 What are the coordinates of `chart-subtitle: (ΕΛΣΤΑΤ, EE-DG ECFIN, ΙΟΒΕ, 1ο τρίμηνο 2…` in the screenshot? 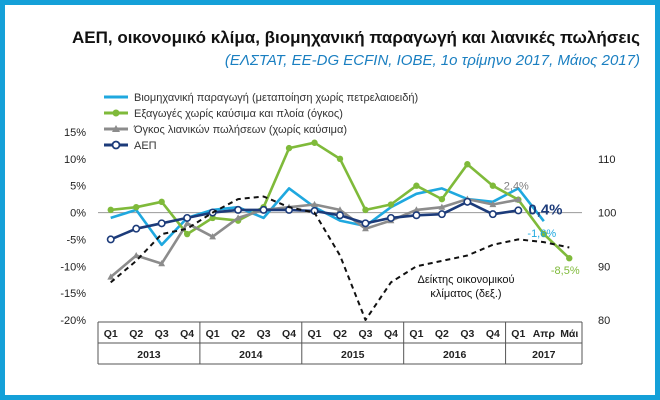 It's located at (432, 60).